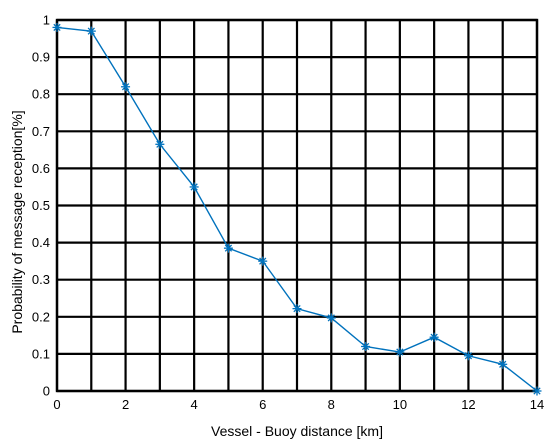 This screenshot has width=550, height=443. I want to click on y-tick-label: 0.9, so click(41, 57).